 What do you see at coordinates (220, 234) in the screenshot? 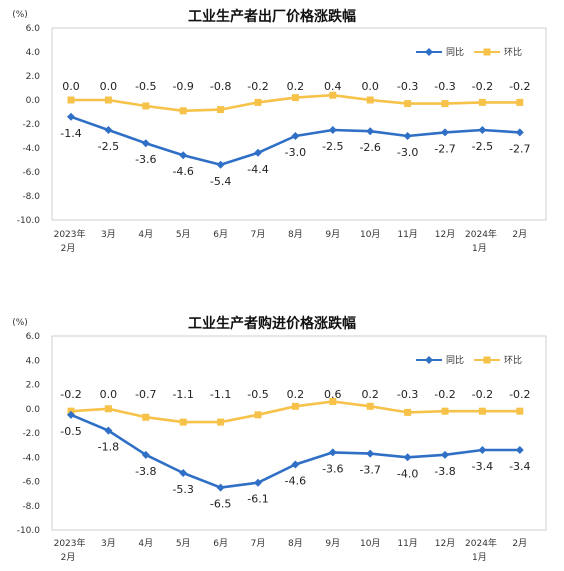
I see `x-tick-label: 6月` at bounding box center [220, 234].